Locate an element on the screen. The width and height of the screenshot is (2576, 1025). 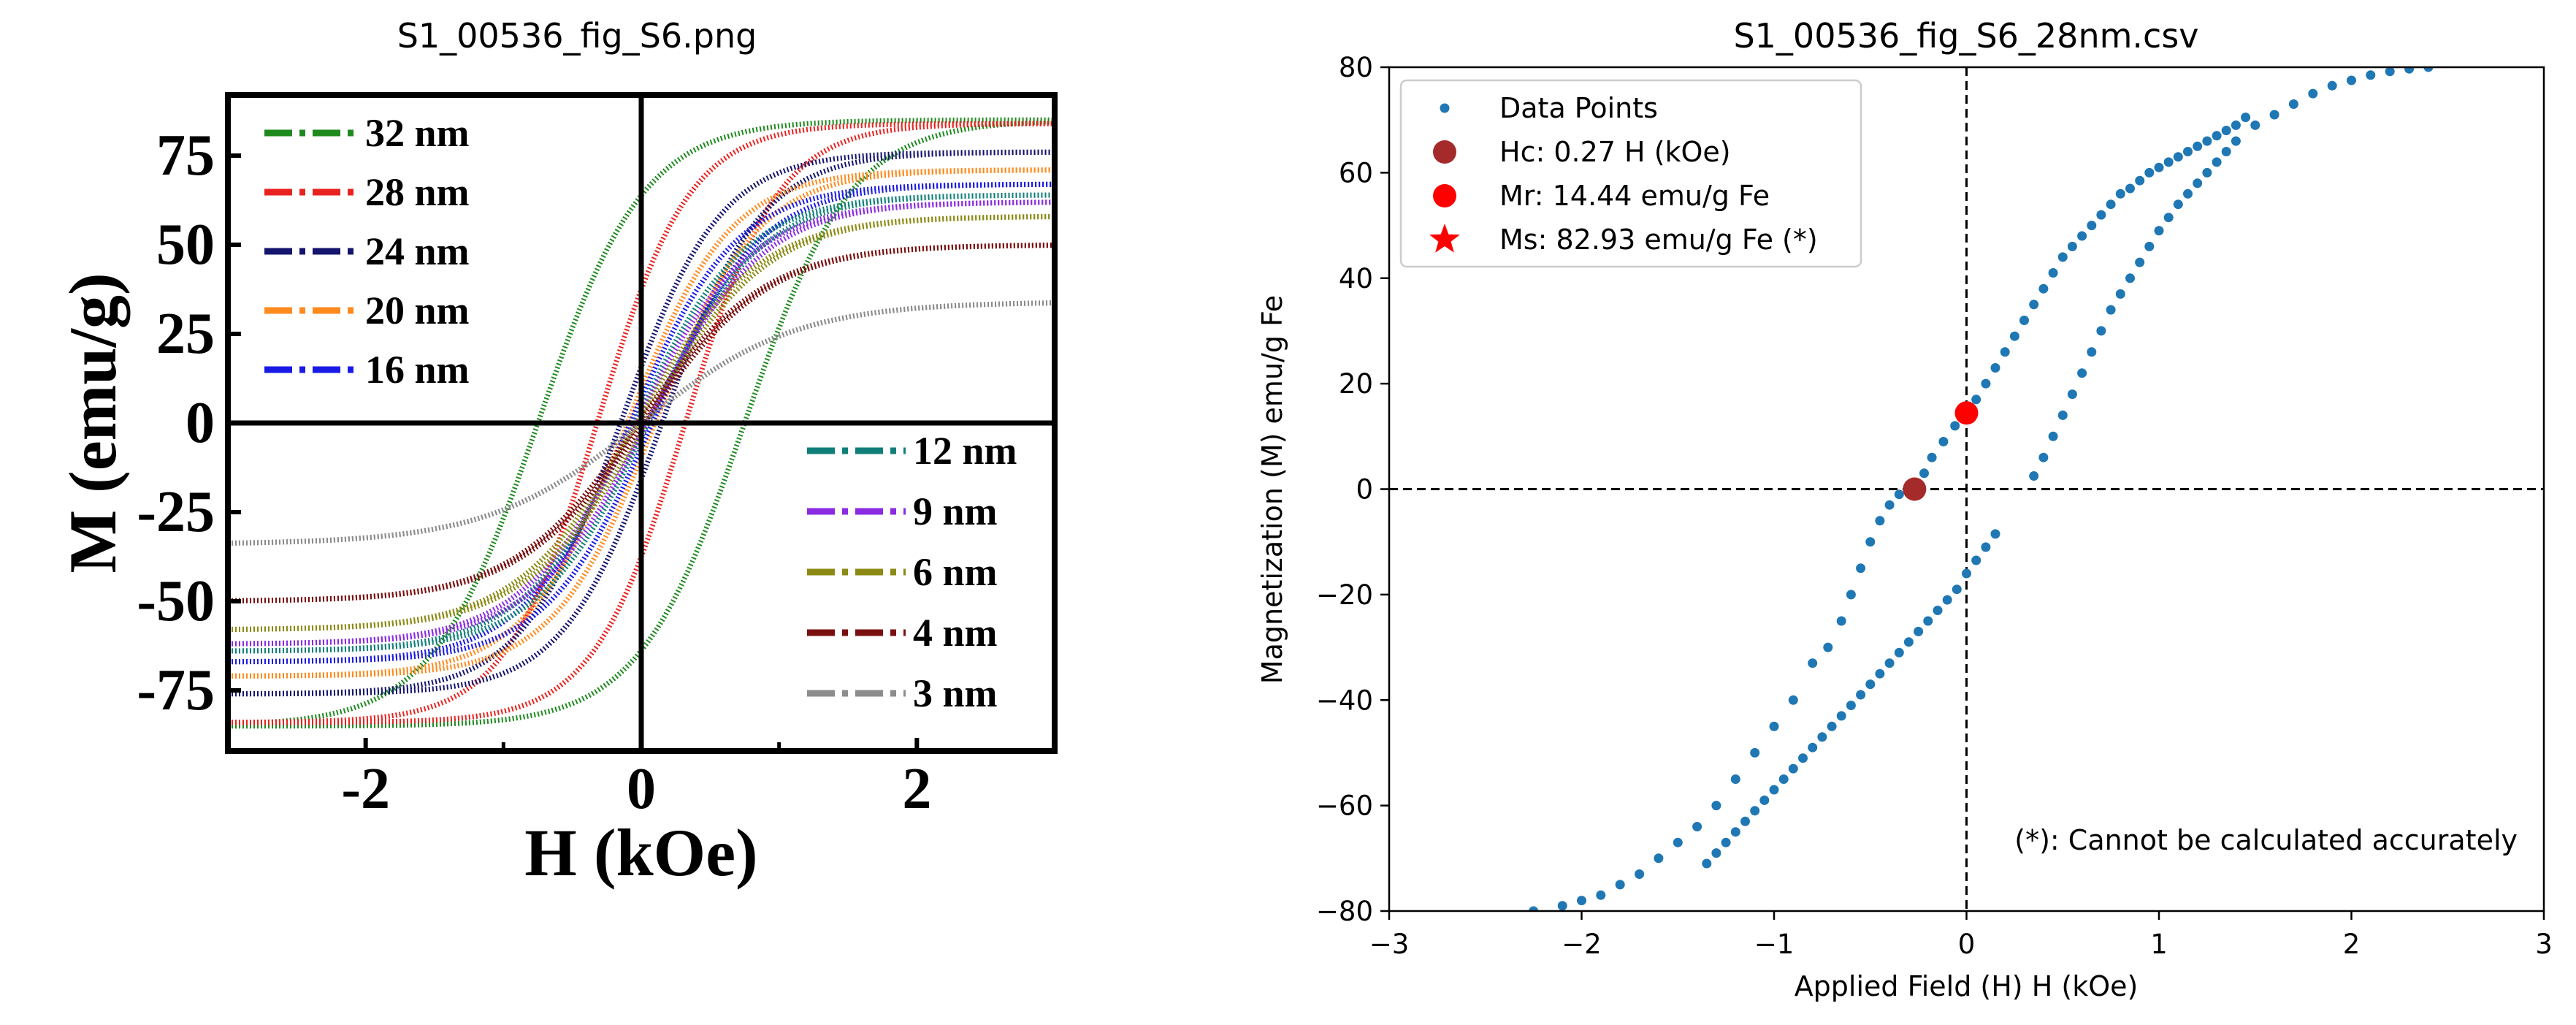
right-x-tick-label: 3 is located at coordinates (2544, 945).